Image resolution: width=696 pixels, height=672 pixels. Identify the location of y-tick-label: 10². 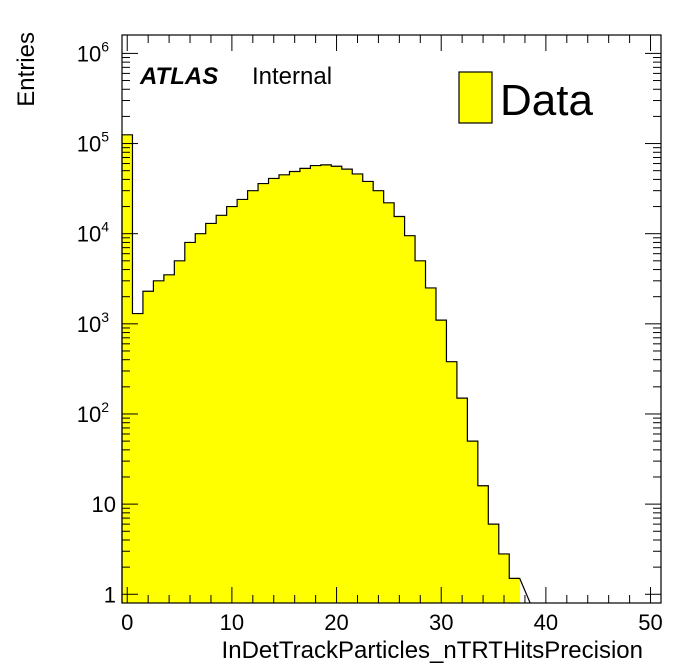
(93, 413).